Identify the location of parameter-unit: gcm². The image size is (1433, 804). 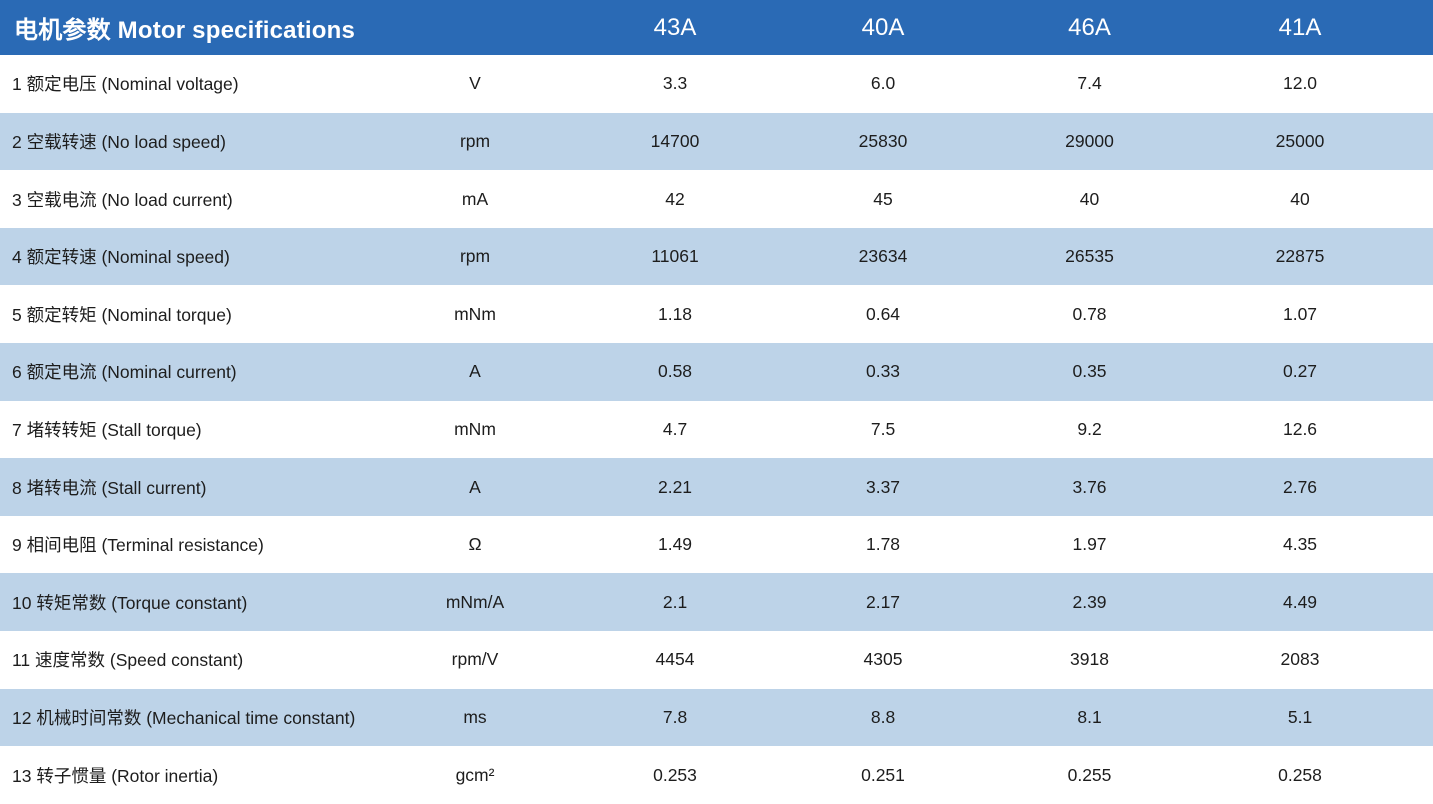
(475, 774).